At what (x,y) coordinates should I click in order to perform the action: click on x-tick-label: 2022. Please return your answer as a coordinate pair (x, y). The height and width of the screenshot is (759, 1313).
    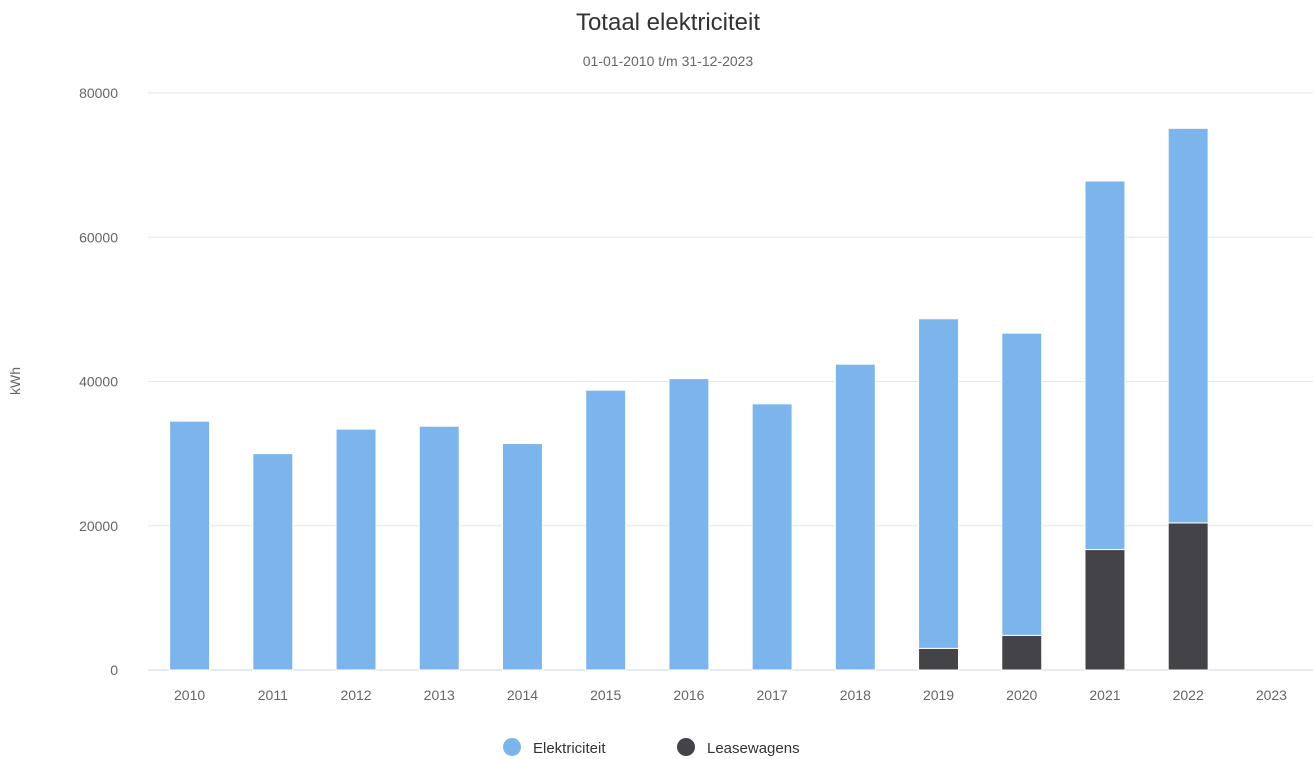
    Looking at the image, I should click on (1188, 695).